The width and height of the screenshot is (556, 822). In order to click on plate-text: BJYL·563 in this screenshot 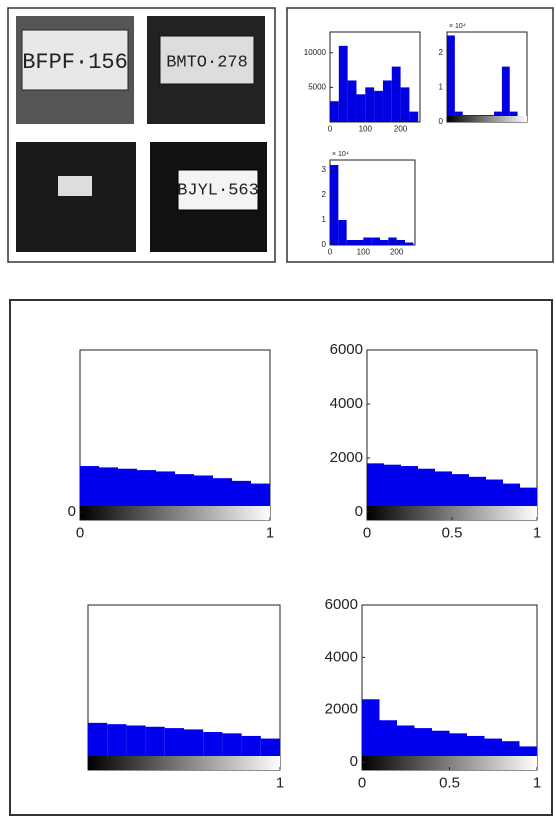, I will do `click(218, 190)`.